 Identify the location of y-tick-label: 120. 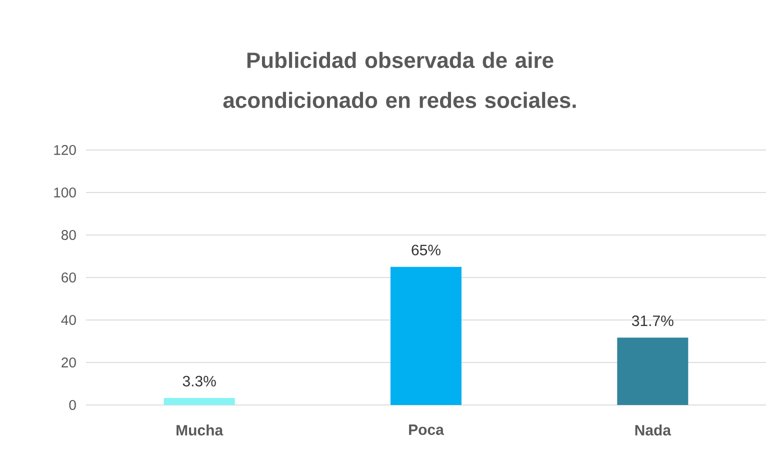
(65, 150).